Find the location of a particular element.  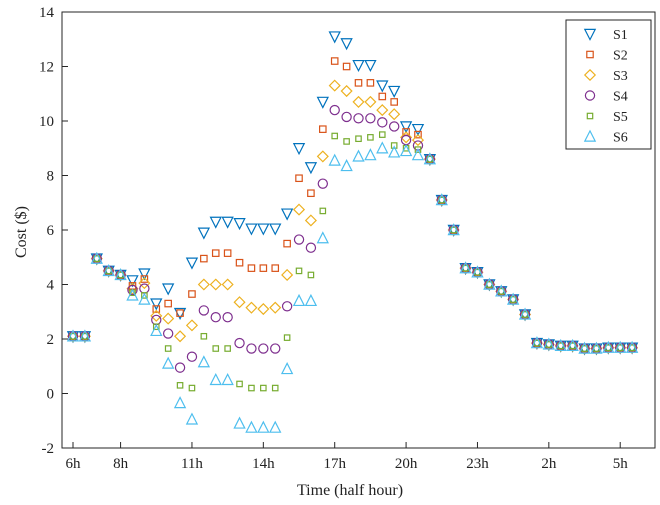

legend-label-s3: S3 is located at coordinates (620, 76).